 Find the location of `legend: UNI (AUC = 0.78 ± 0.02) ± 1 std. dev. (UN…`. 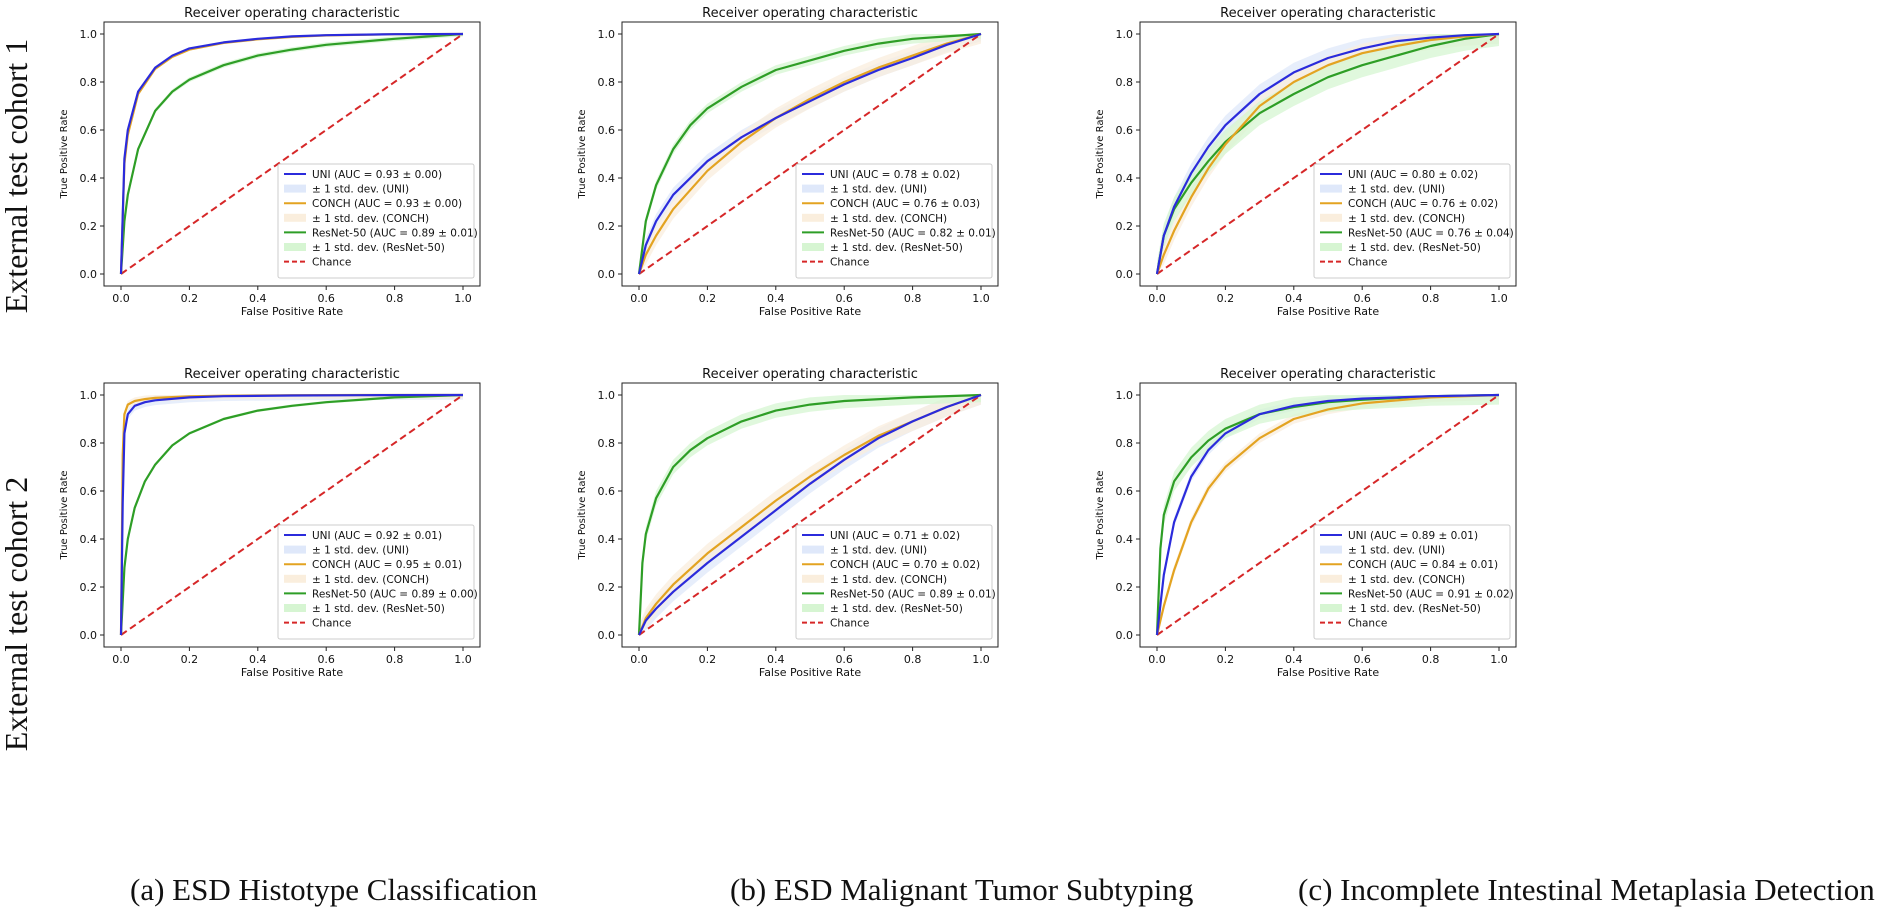

legend: UNI (AUC = 0.78 ± 0.02) ± 1 std. dev. (UN… is located at coordinates (895, 221).